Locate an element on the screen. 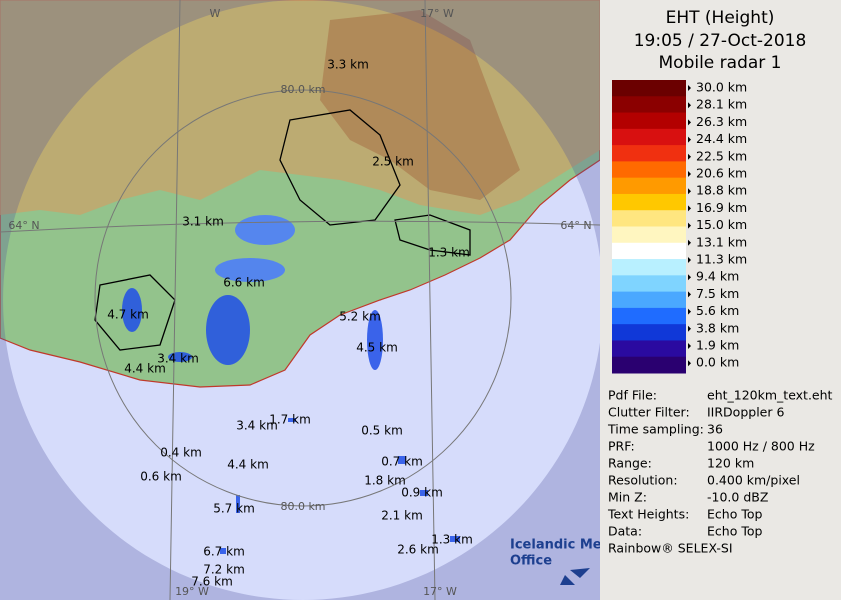  echo-top-label: 0.6 km is located at coordinates (161, 477).